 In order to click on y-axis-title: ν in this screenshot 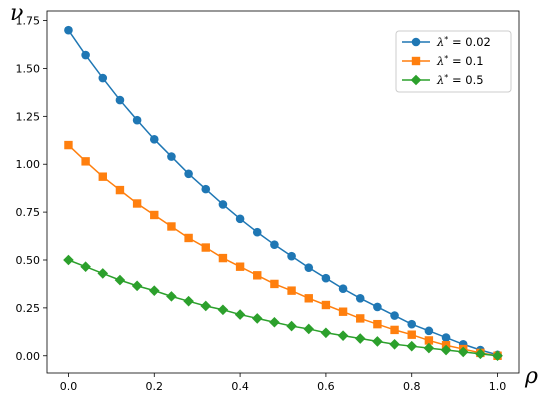, I will do `click(16, 13)`.